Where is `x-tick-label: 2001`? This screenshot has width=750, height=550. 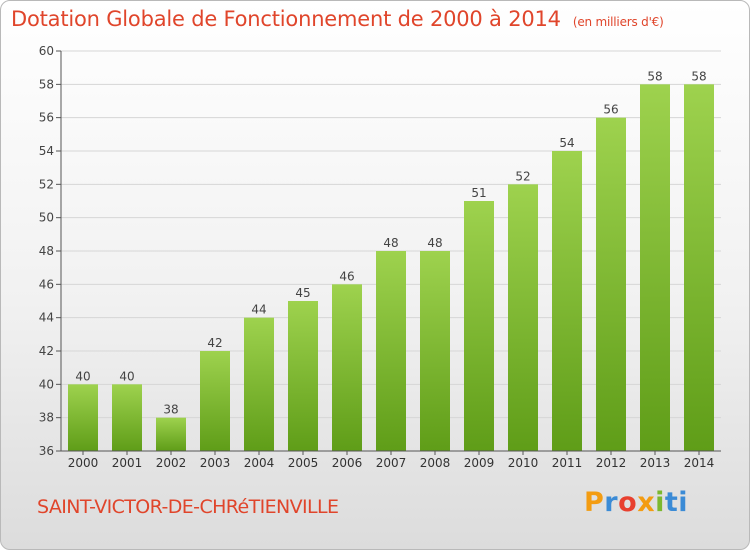 x-tick-label: 2001 is located at coordinates (127, 463).